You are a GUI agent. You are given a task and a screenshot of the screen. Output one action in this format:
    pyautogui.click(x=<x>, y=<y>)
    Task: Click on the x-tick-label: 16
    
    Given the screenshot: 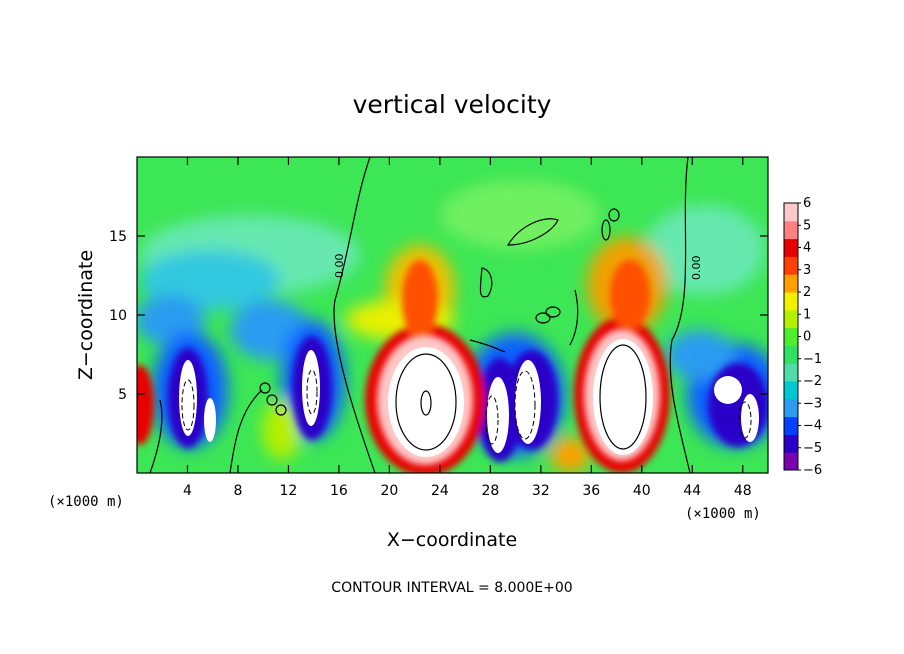 What is the action you would take?
    pyautogui.click(x=339, y=491)
    